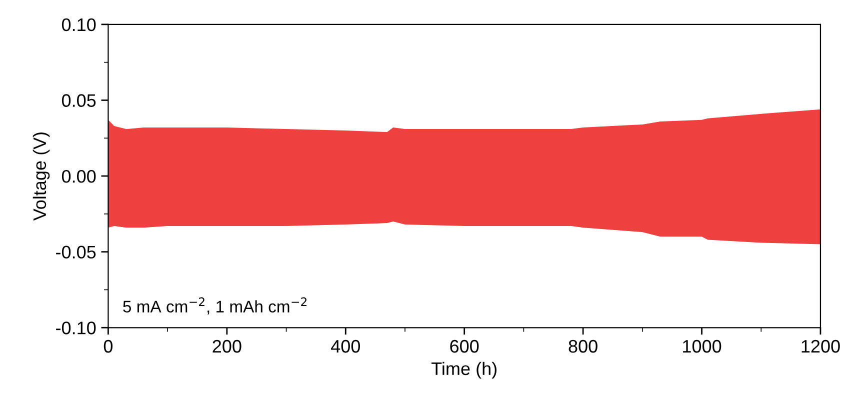 This screenshot has height=407, width=852. Describe the element at coordinates (702, 346) in the screenshot. I see `x-tick-label: 1000` at that location.